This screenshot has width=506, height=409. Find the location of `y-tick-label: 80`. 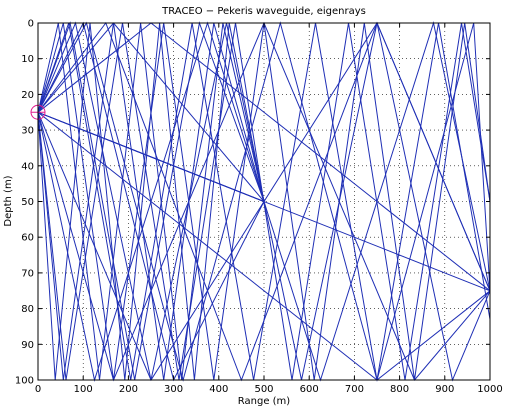

y-tick-label: 80 is located at coordinates (27, 309).